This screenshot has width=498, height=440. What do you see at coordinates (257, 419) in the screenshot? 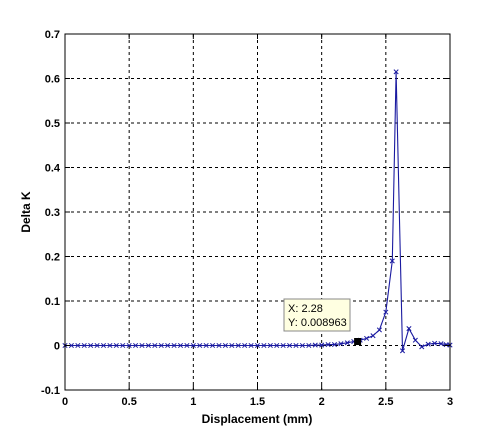
I see `x-axis-label: Displacement (mm)` at bounding box center [257, 419].